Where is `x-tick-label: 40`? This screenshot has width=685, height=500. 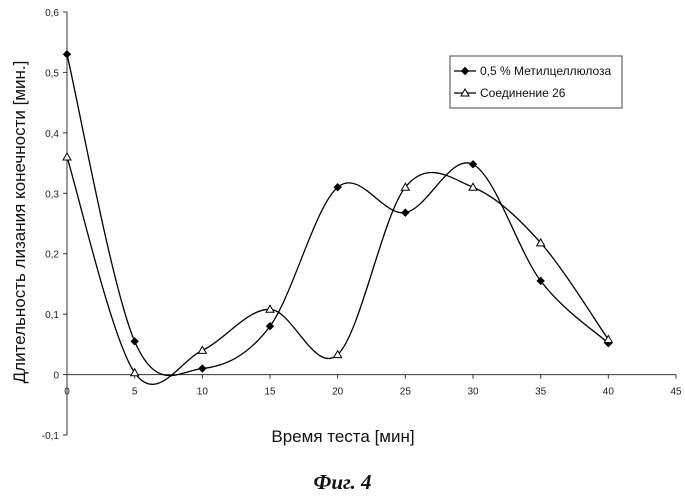 x-tick-label: 40 is located at coordinates (609, 392).